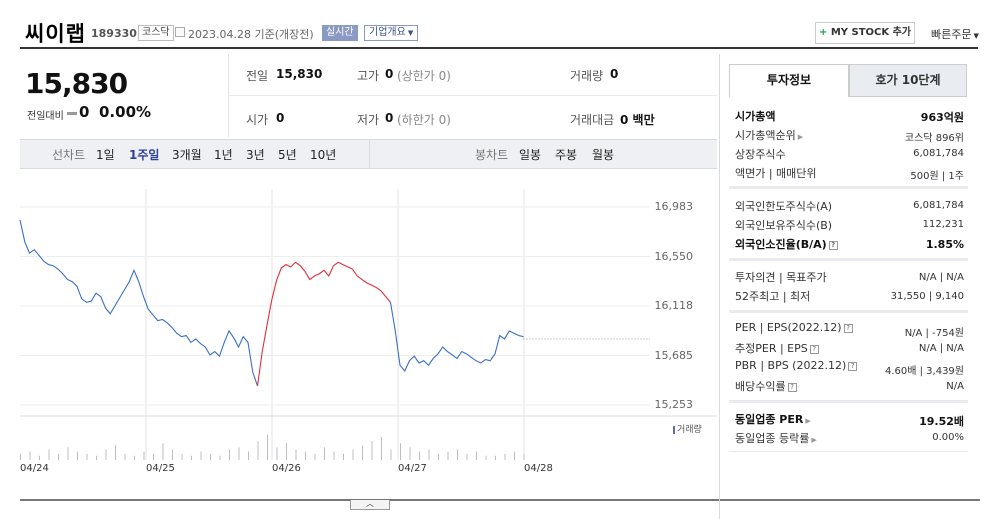  Describe the element at coordinates (908, 80) in the screenshot. I see `tab-orderbook: 호가 10단계` at that location.